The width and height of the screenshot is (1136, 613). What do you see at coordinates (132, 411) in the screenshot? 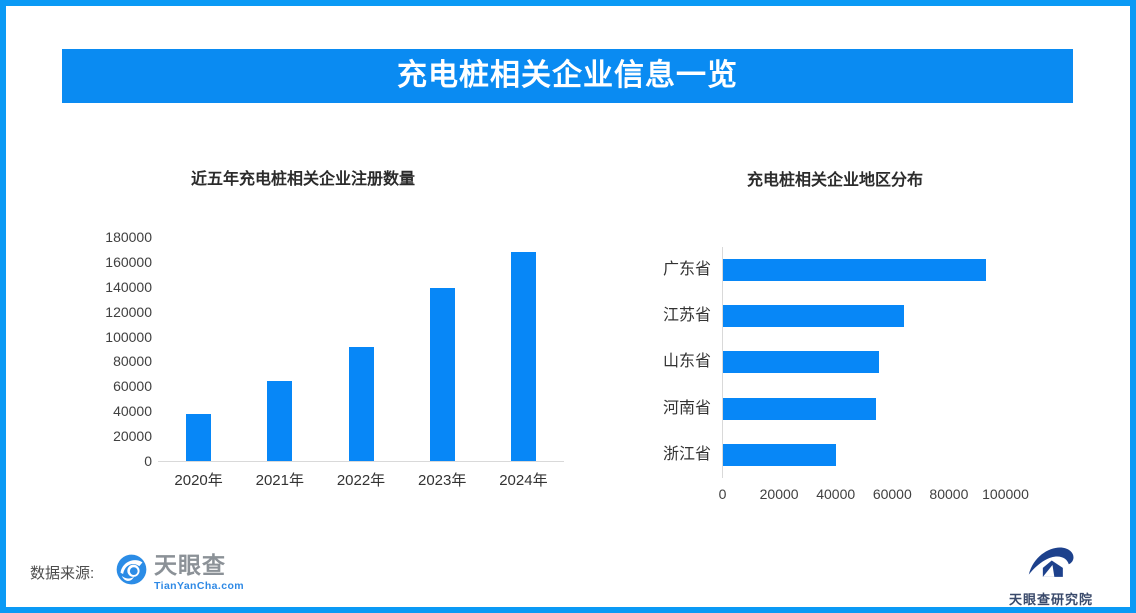
I see `y-axis-tick-label: 40000` at bounding box center [132, 411].